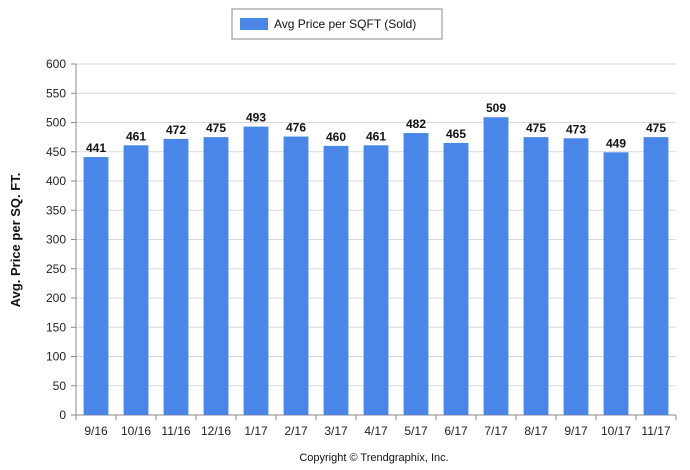  Describe the element at coordinates (56, 210) in the screenshot. I see `y-tick-label: 350` at that location.